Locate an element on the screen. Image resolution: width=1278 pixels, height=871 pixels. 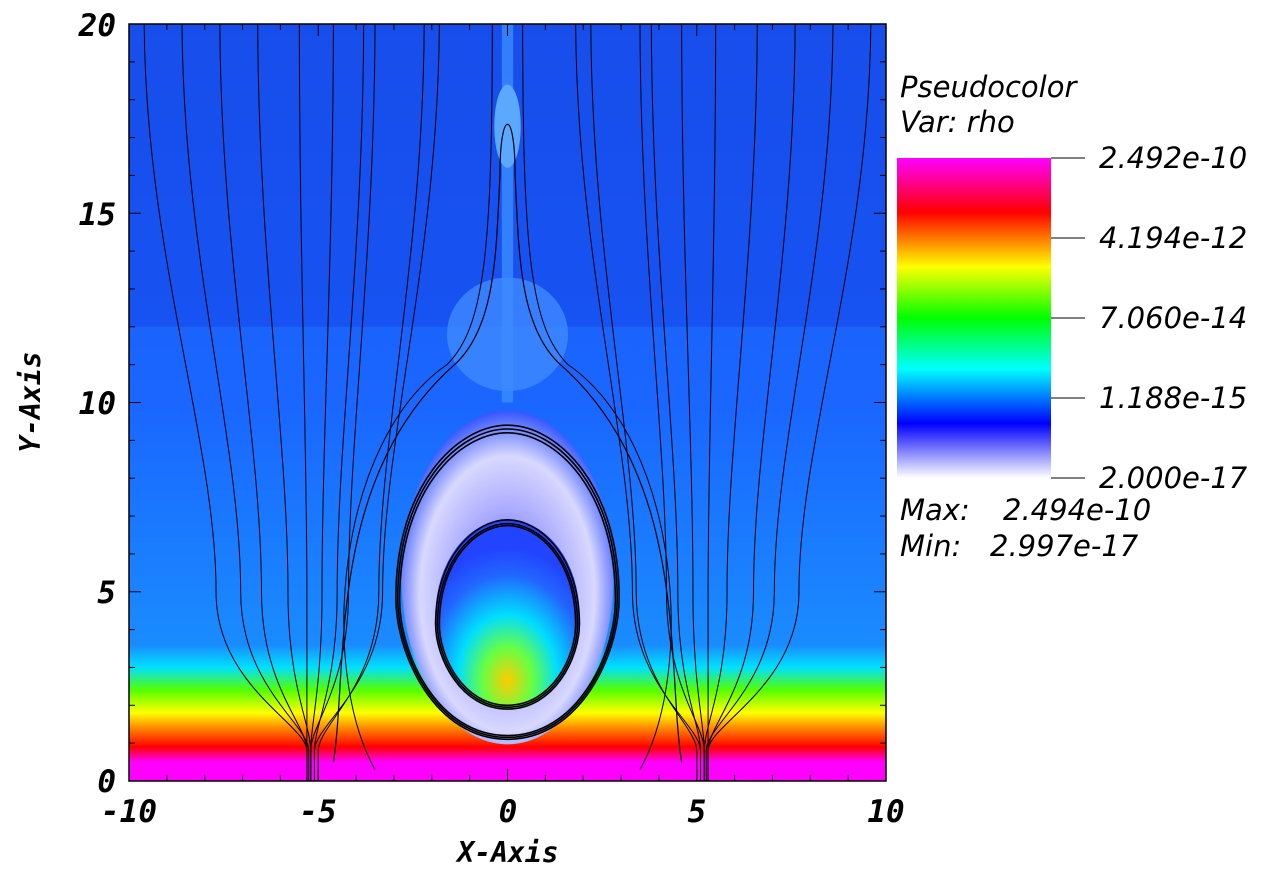
upper-cusp is located at coordinates (507, 334).